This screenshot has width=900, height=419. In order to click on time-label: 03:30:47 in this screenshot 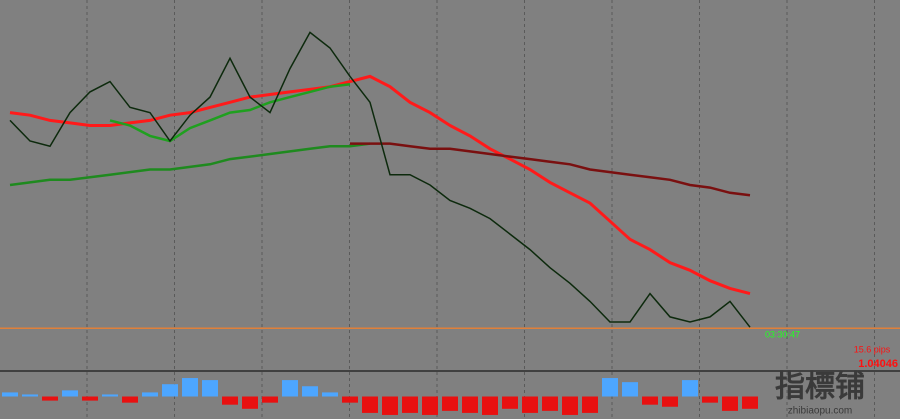, I will do `click(782, 334)`.